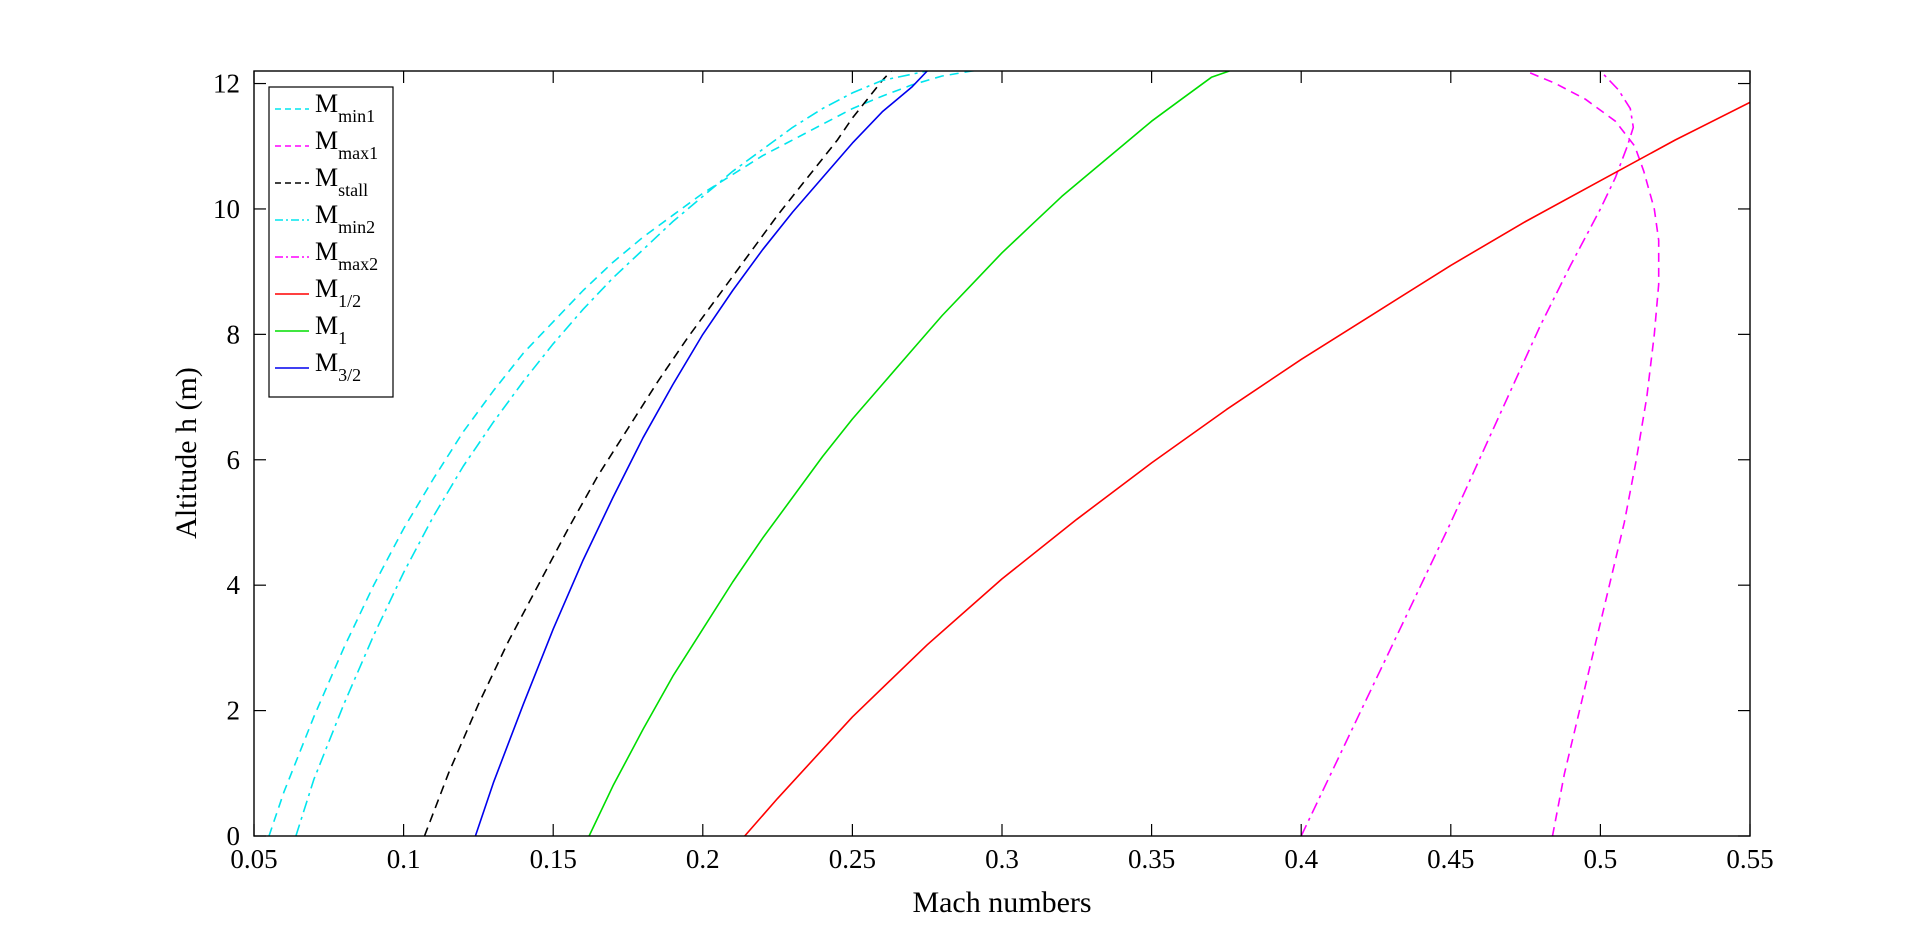  I want to click on legend-entry: M1/2, so click(338, 292).